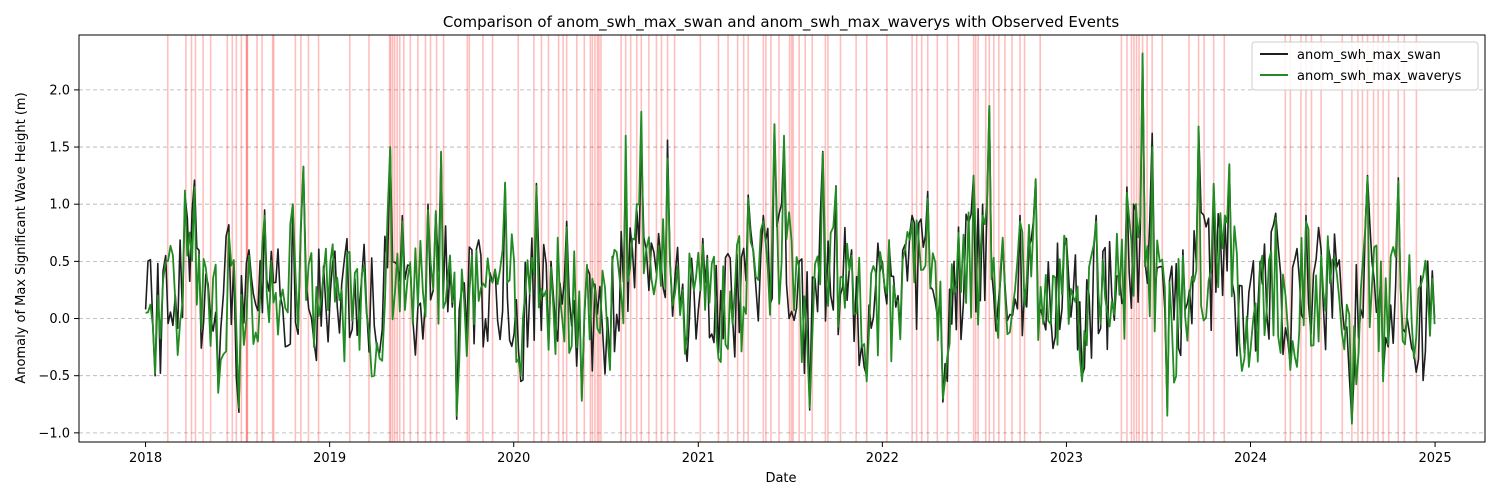  I want to click on y-tick-label: −1.0, so click(54, 433).